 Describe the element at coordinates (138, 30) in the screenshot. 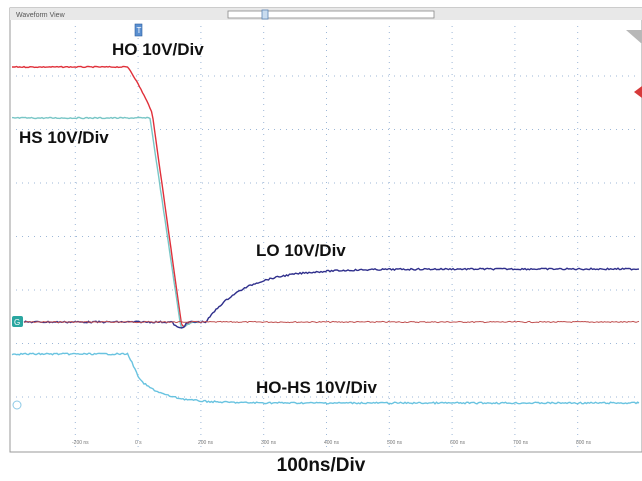

I see `trigger-marker-icon: T` at that location.